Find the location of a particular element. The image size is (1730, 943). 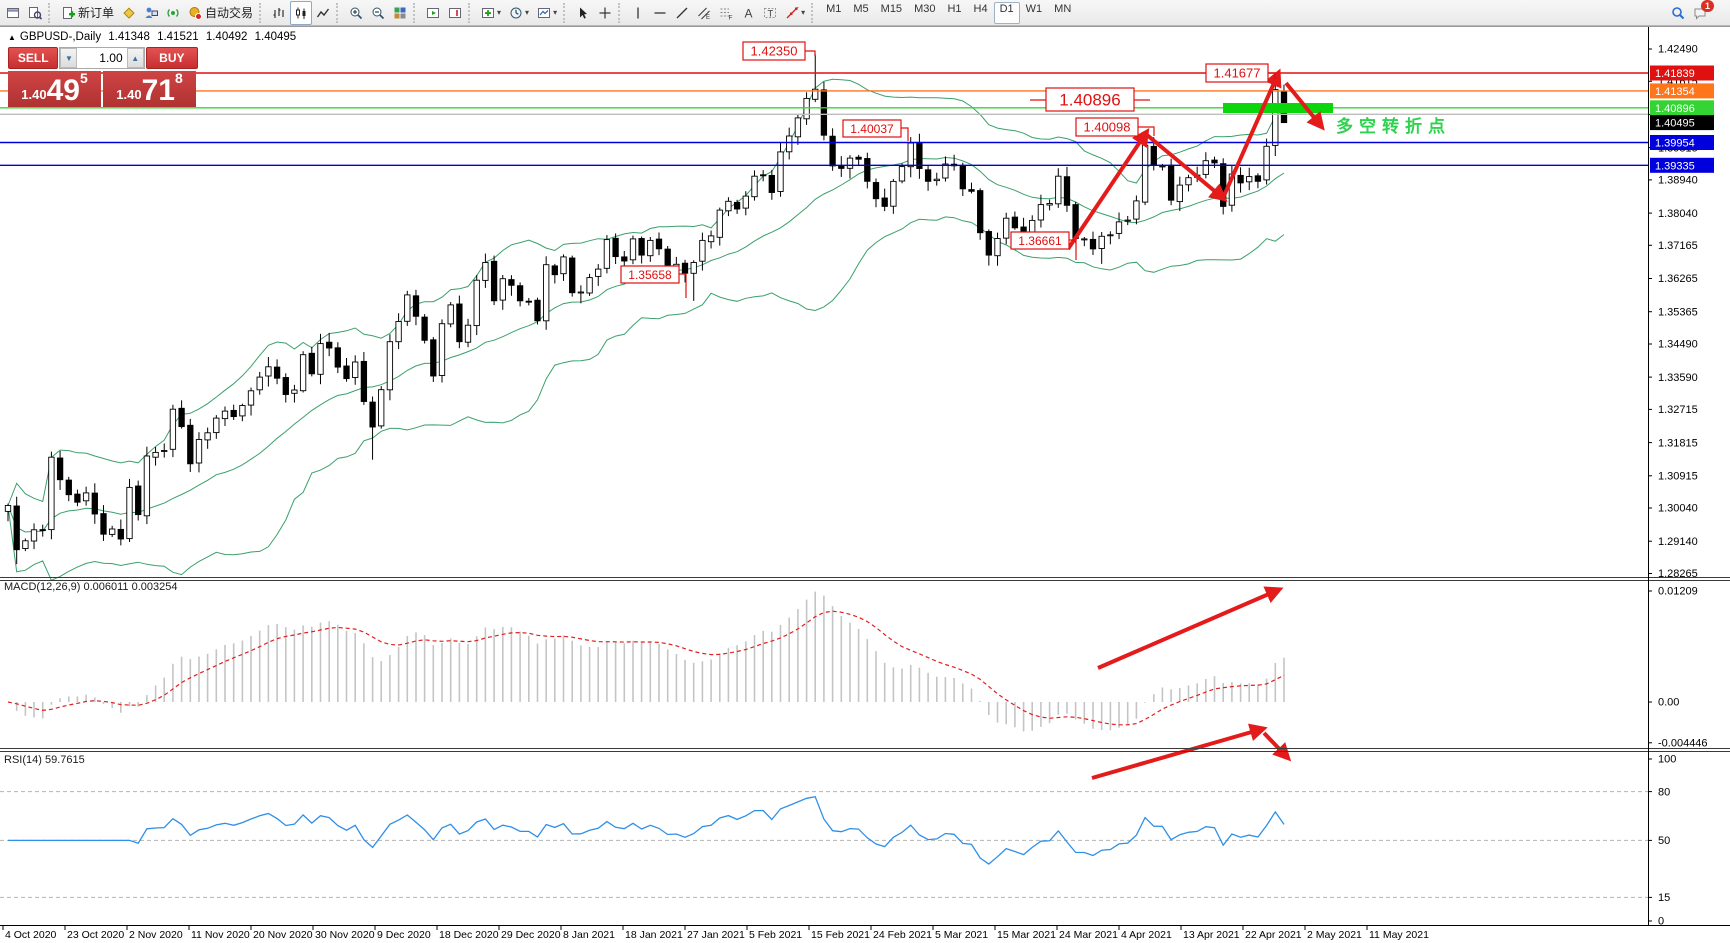

volume-decrease-button: ▼ is located at coordinates (69, 58).